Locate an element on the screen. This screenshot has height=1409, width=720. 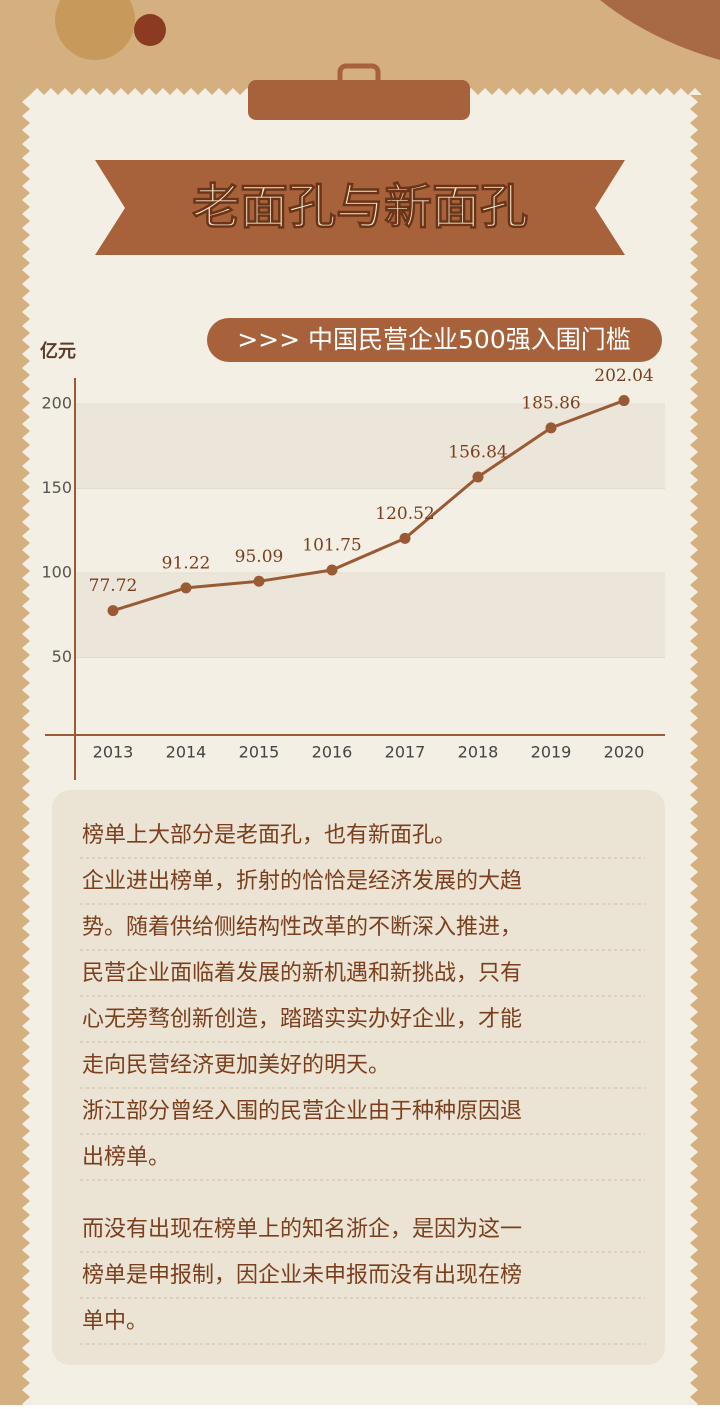
clip is located at coordinates (359, 100).